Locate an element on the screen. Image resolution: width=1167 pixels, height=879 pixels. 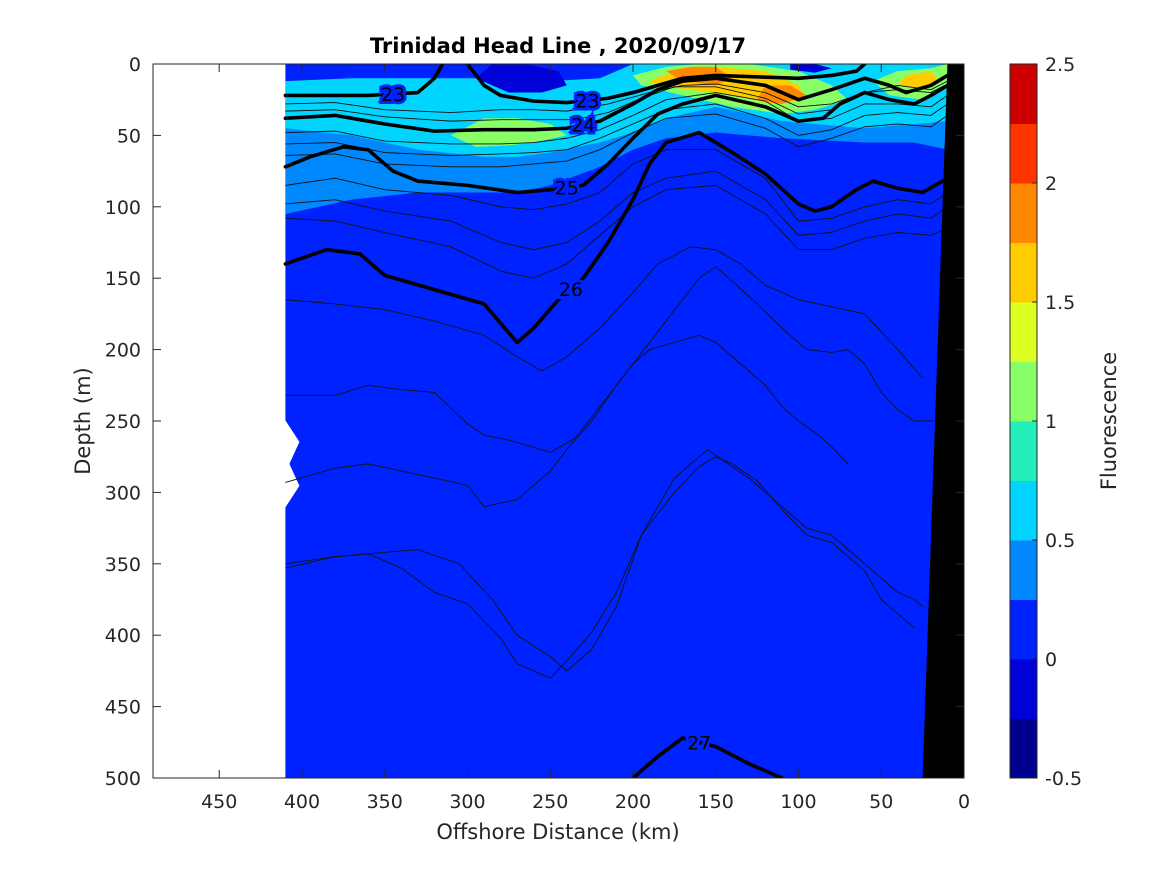
isopycnal-24-line is located at coordinates (616, 103).